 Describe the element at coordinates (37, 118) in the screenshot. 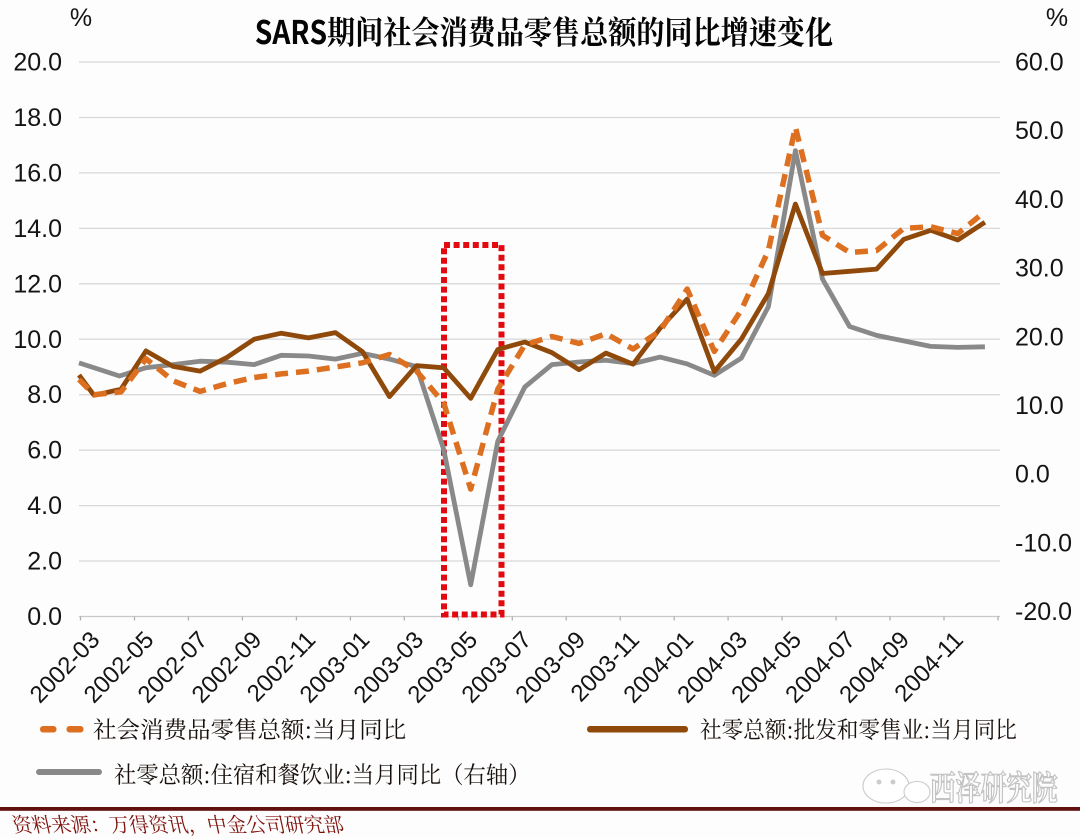

I see `svg-text: 18.0` at that location.